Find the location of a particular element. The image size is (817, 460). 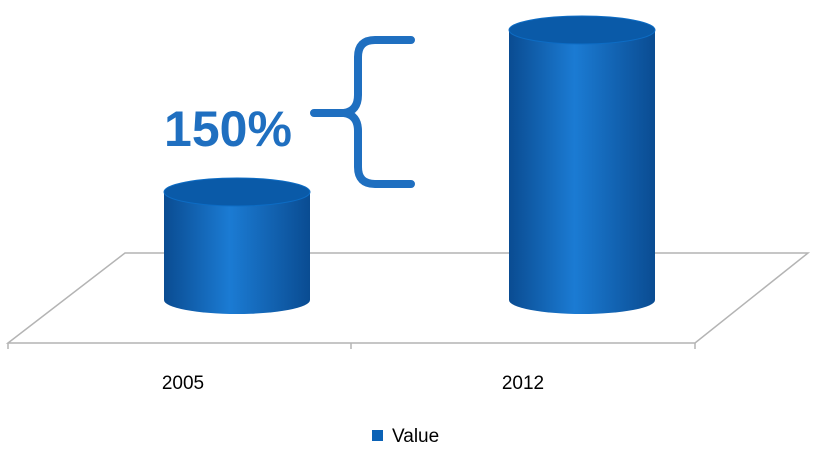

annotation-brace is located at coordinates (362, 112).